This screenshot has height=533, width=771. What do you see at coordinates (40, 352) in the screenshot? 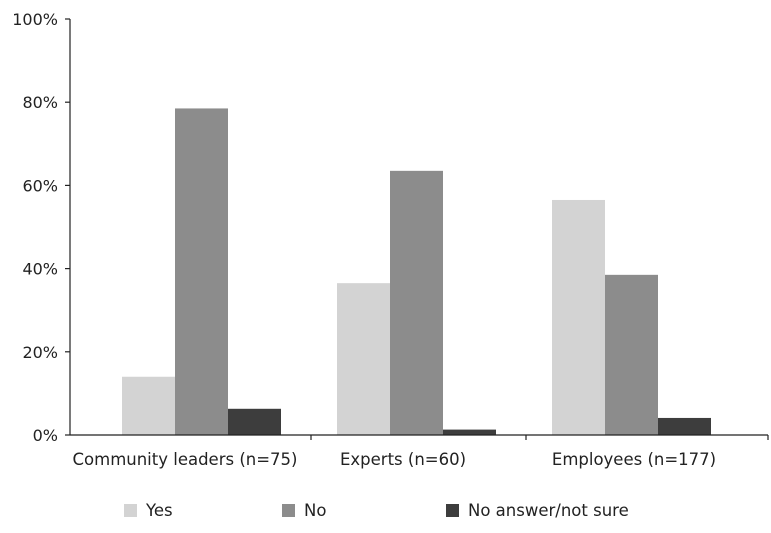
I see `y-tick-label: 20%` at bounding box center [40, 352].